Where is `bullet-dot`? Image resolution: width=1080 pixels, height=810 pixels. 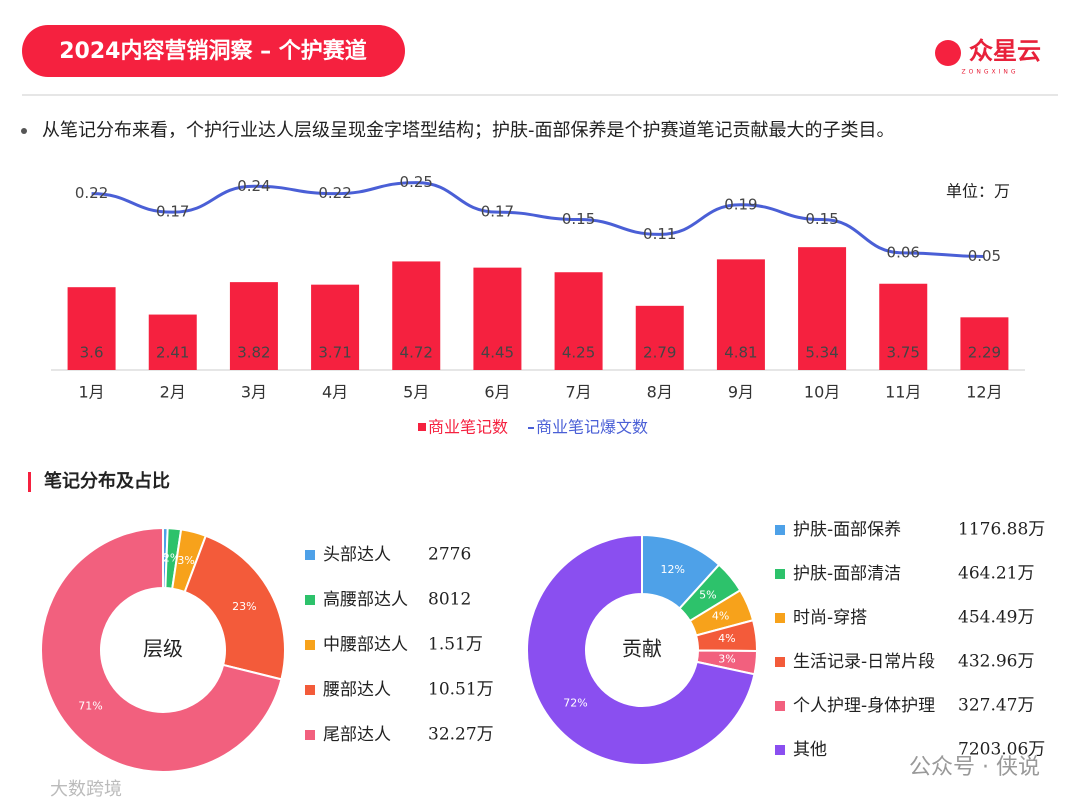 bullet-dot is located at coordinates (24, 131).